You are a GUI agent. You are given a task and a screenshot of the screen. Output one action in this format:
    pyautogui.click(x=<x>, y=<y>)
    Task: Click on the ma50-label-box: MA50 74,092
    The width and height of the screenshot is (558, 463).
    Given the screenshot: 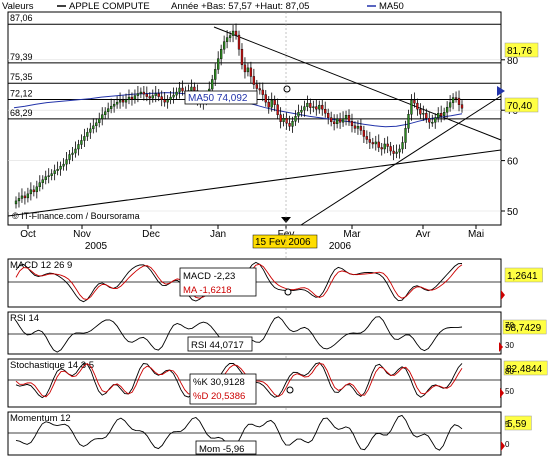 What is the action you would take?
    pyautogui.click(x=221, y=97)
    